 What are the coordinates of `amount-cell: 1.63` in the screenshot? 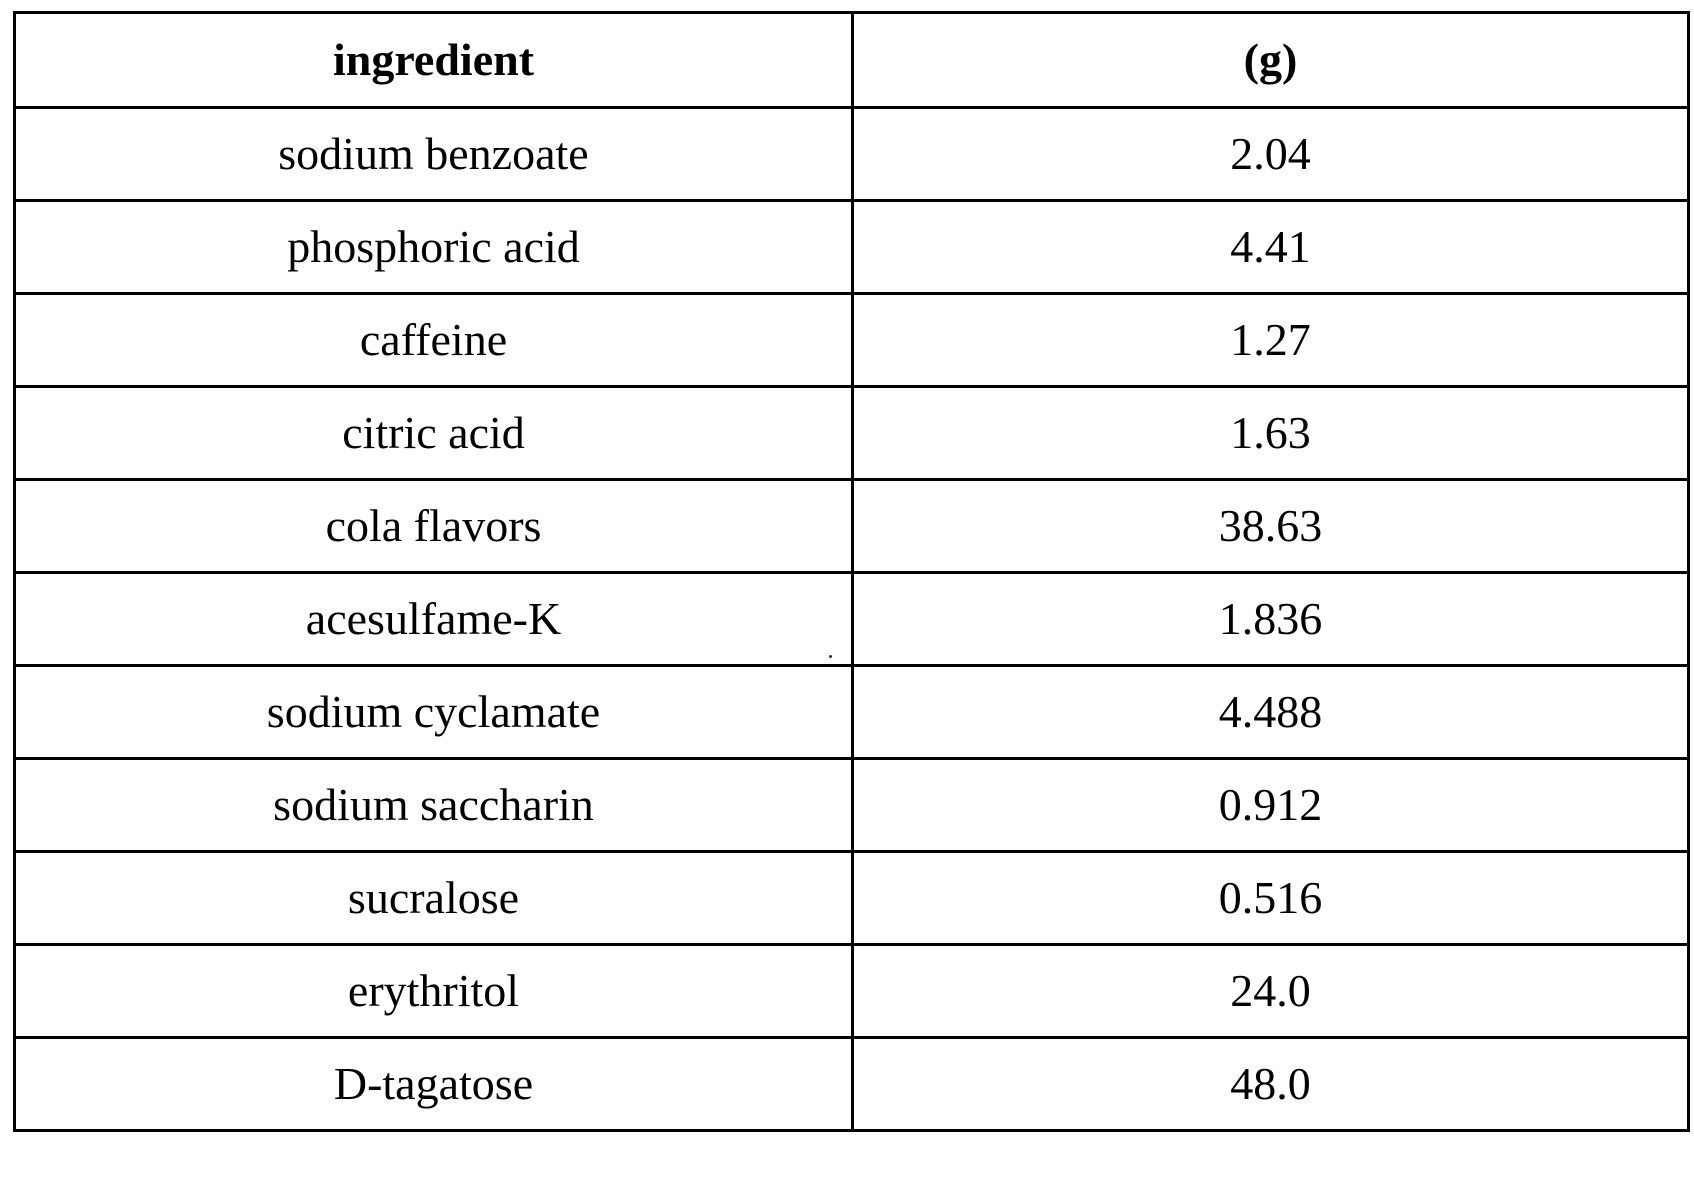 It's located at (1270, 433).